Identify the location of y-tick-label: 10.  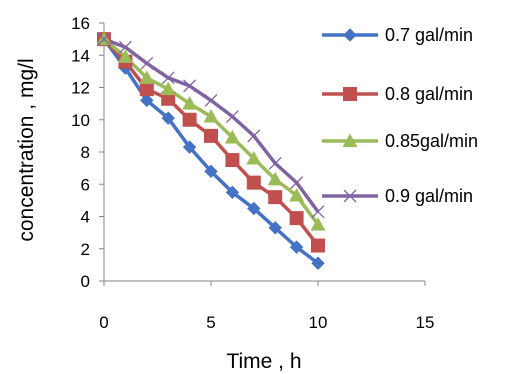
(80, 120).